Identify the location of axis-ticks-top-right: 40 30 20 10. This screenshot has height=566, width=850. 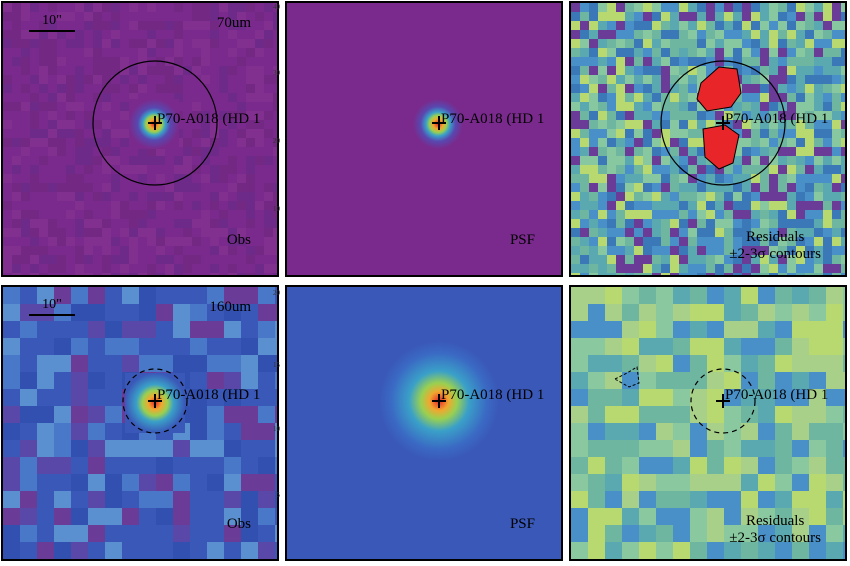
(274, 139).